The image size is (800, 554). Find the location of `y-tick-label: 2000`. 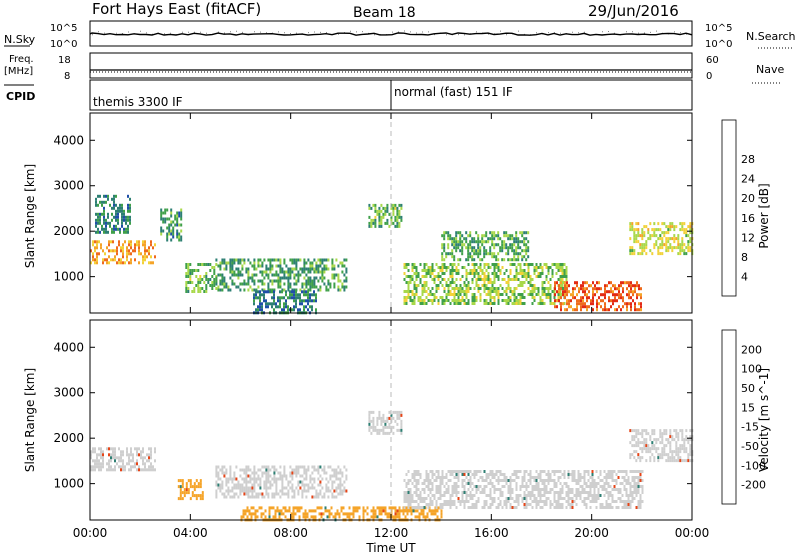

y-tick-label: 2000 is located at coordinates (68, 438).